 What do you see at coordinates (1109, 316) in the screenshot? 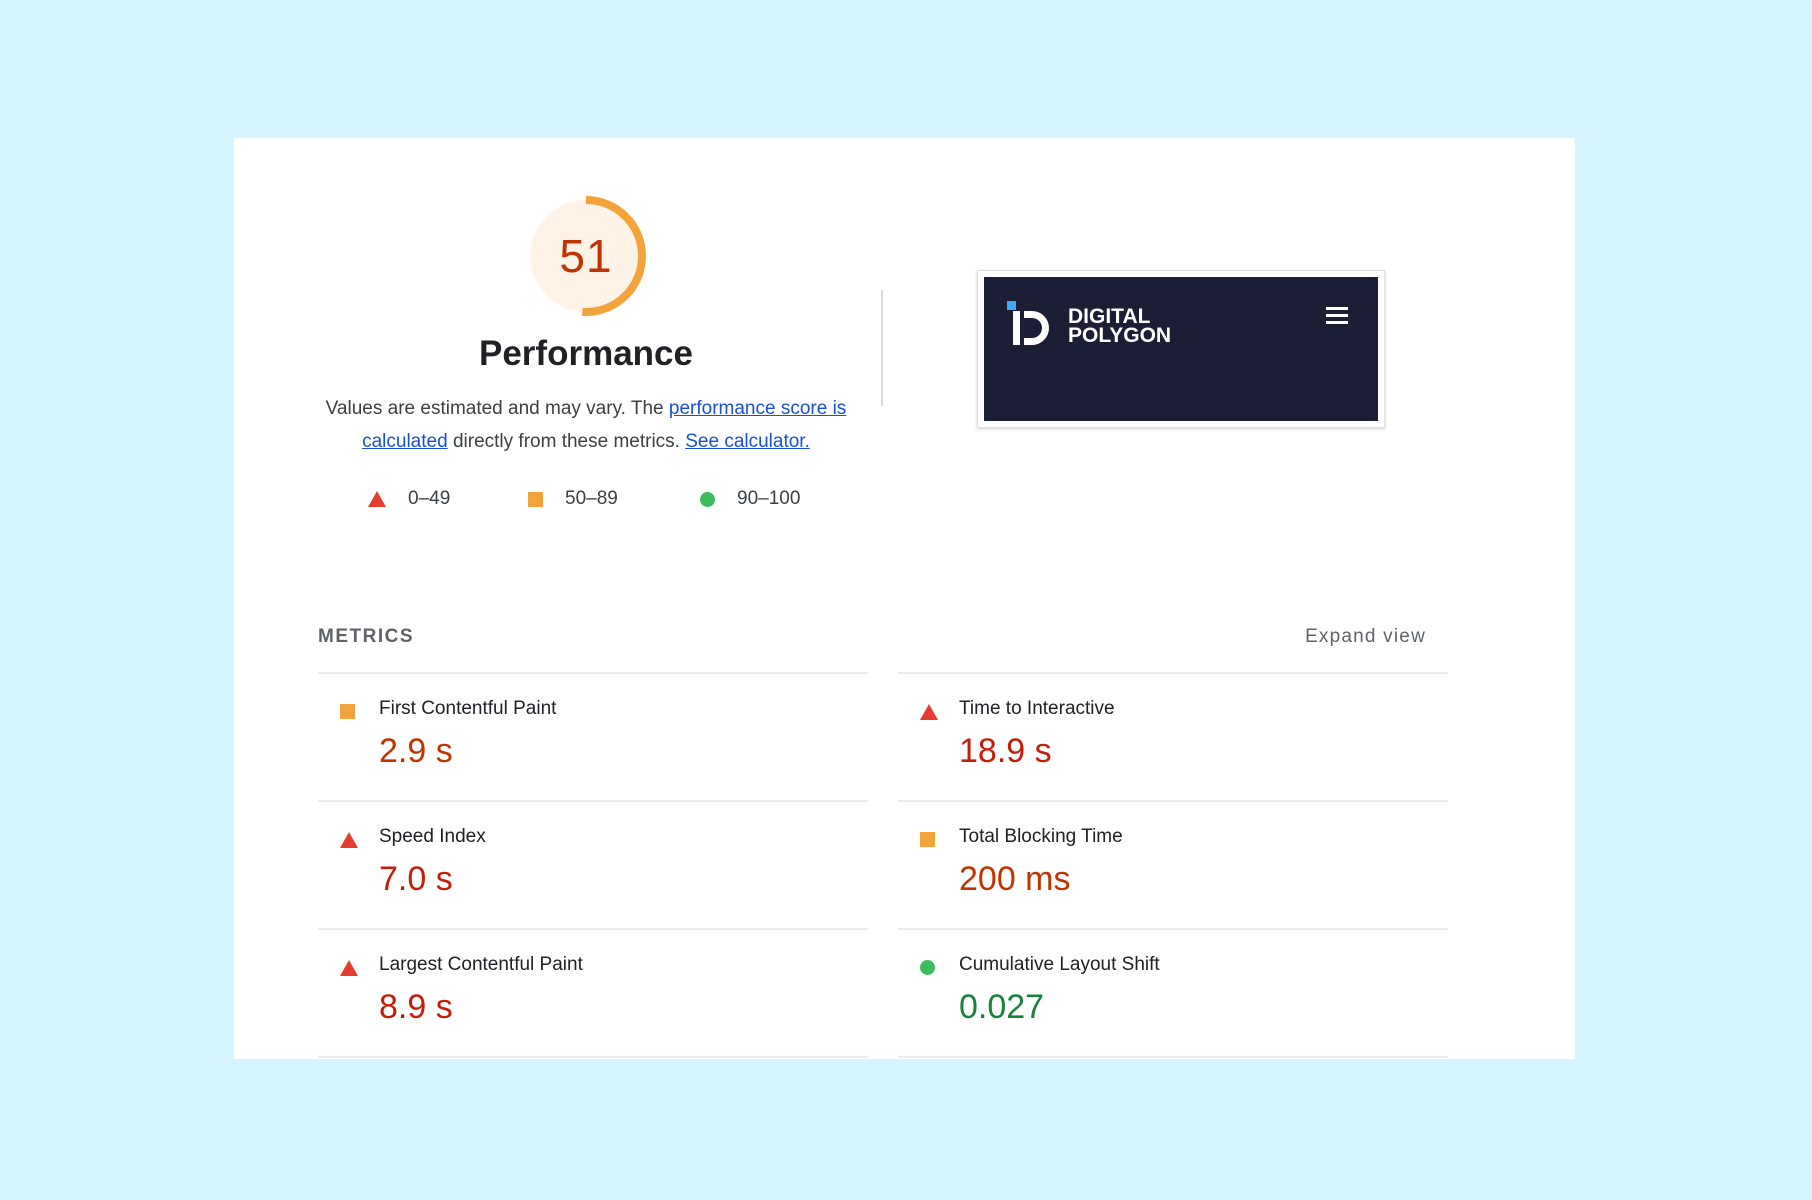
I see `logo-line-1: DIGITAL` at bounding box center [1109, 316].